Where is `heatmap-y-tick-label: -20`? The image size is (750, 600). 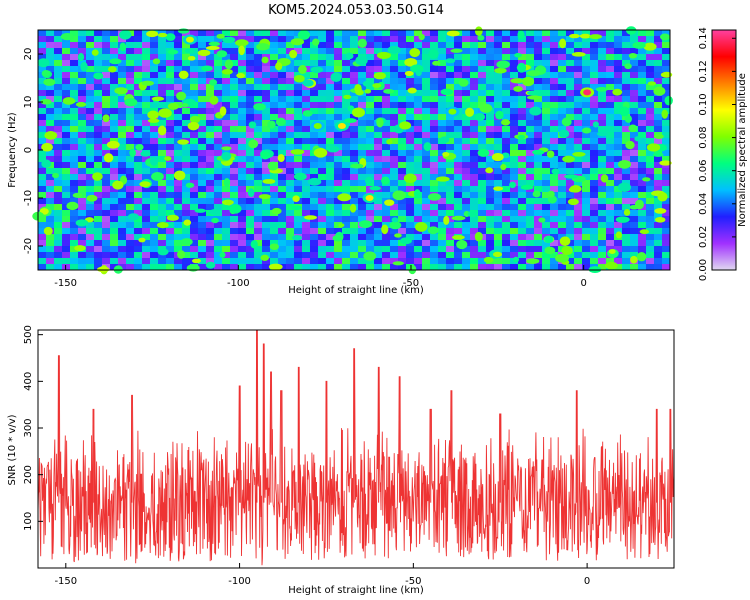 heatmap-y-tick-label: -20 is located at coordinates (28, 246).